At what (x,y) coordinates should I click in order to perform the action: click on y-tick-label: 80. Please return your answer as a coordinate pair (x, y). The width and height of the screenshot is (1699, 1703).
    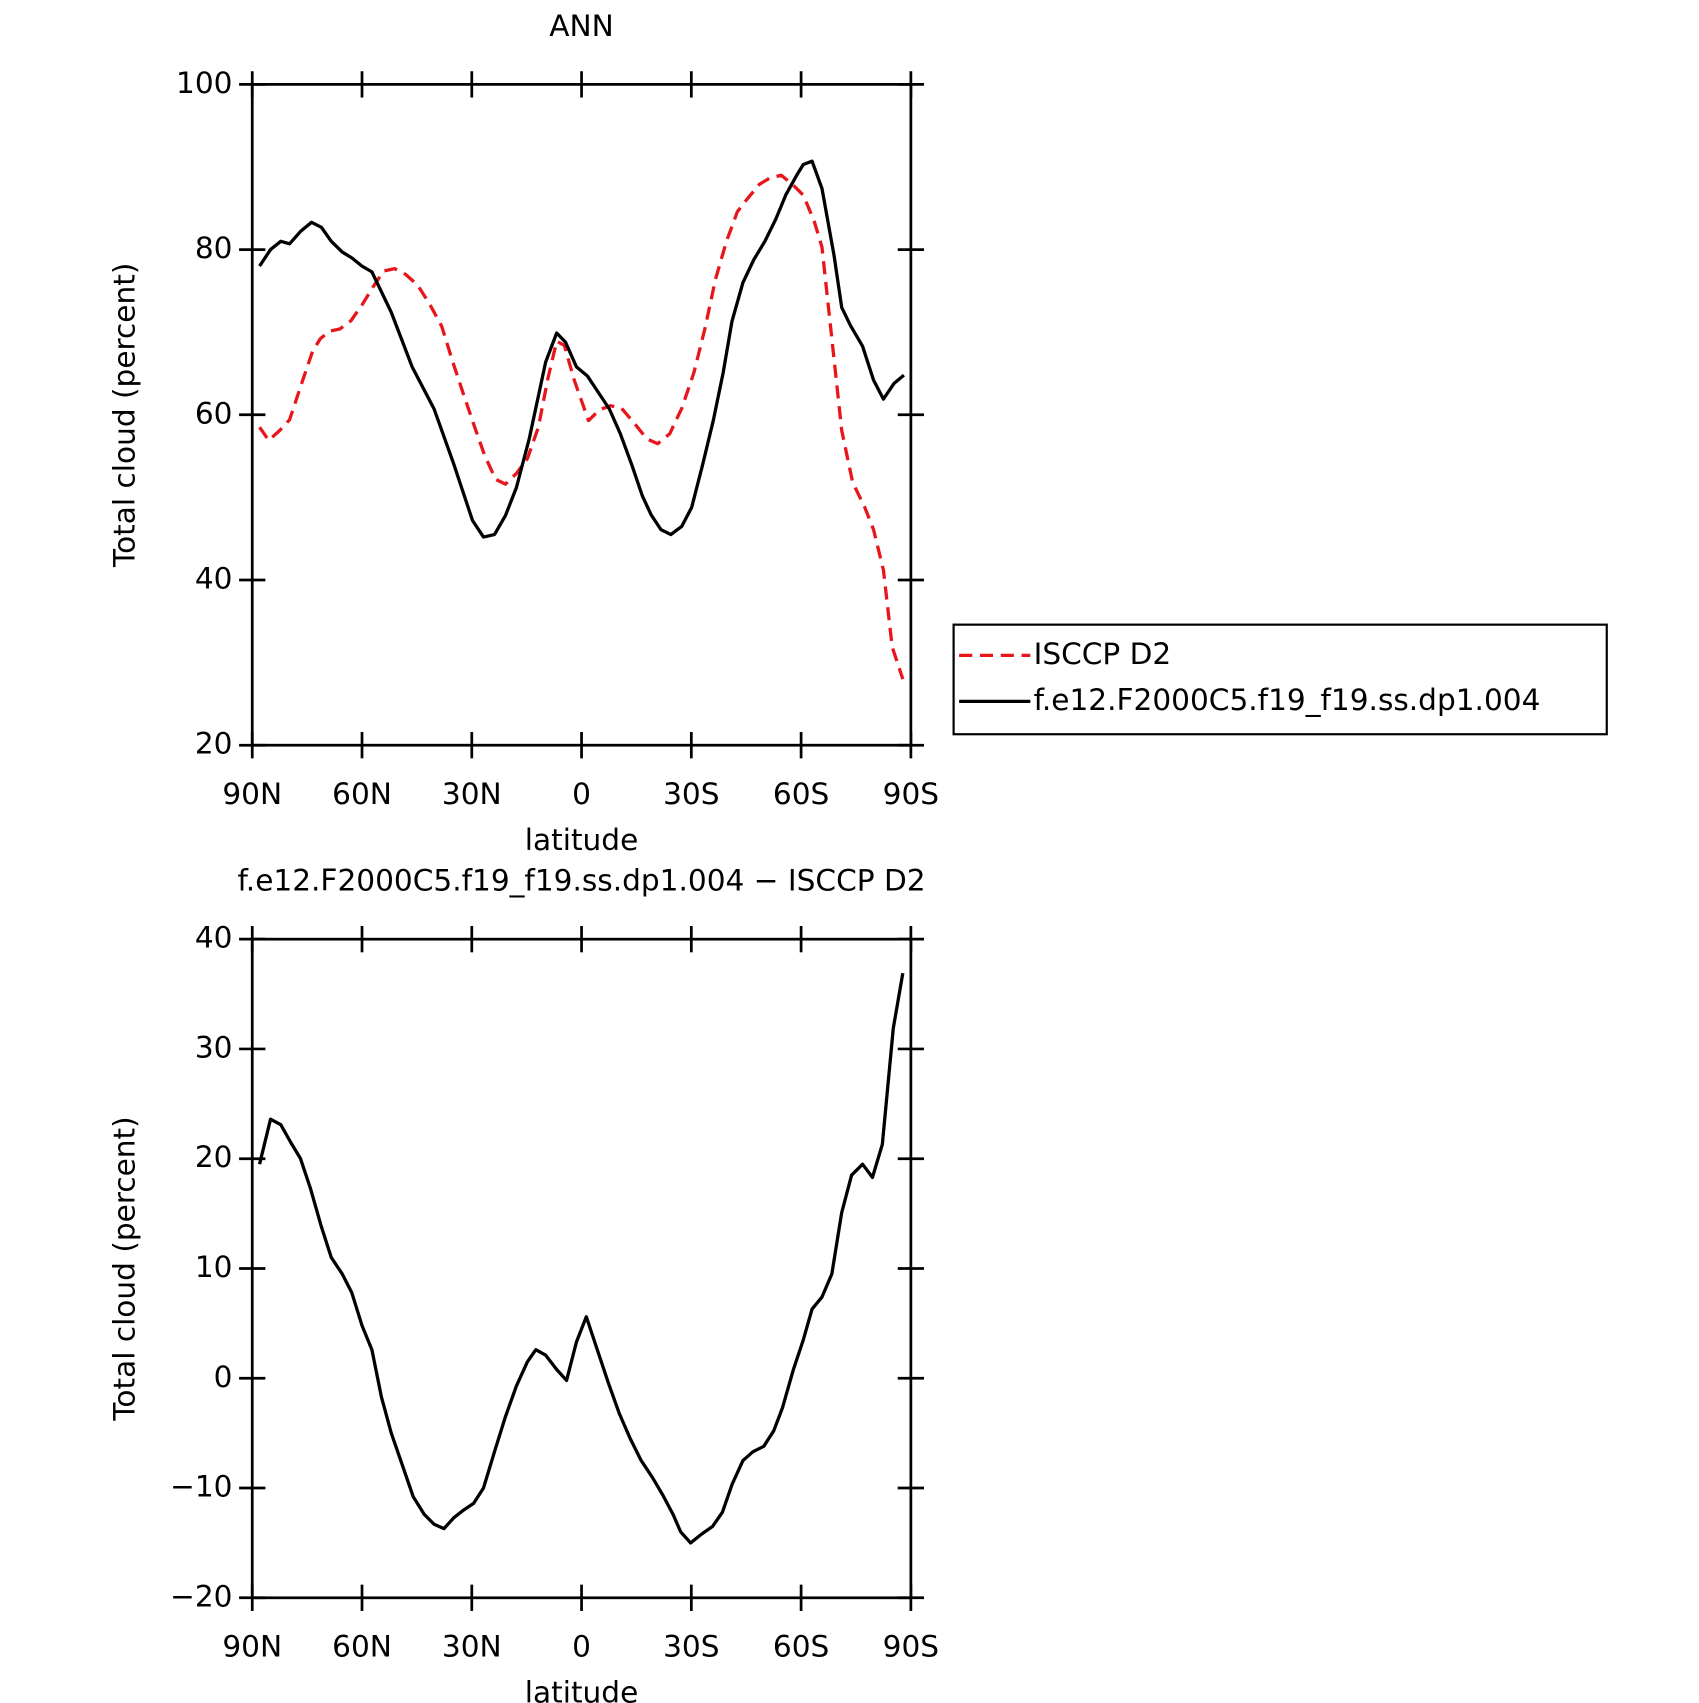
    Looking at the image, I should click on (214, 248).